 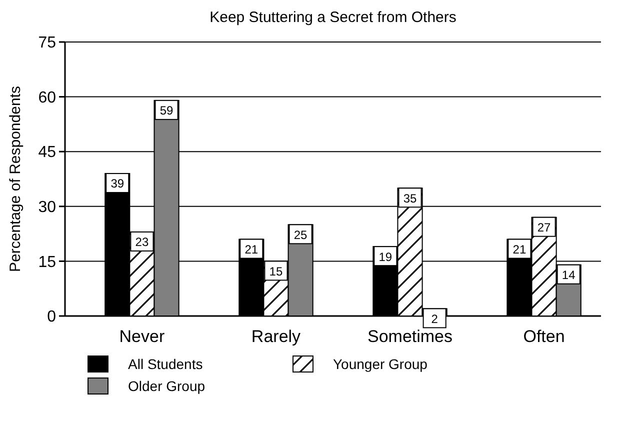 I want to click on y-tick-label: 60, so click(x=47, y=97).